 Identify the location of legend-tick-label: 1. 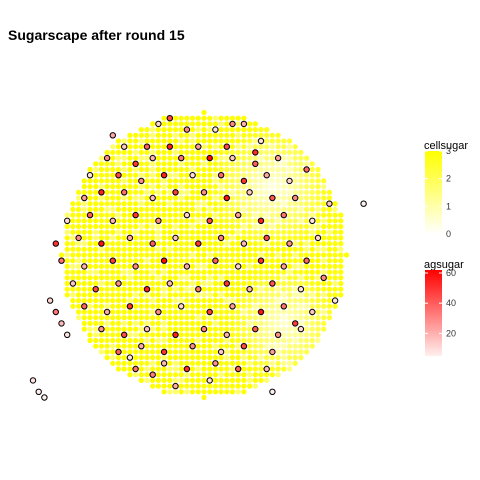
(448, 206).